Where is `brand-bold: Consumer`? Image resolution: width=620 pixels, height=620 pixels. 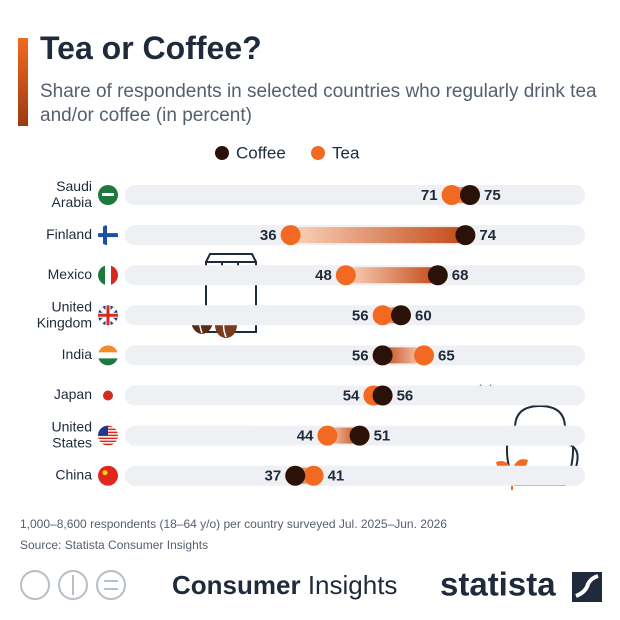
brand-bold: Consumer is located at coordinates (236, 585).